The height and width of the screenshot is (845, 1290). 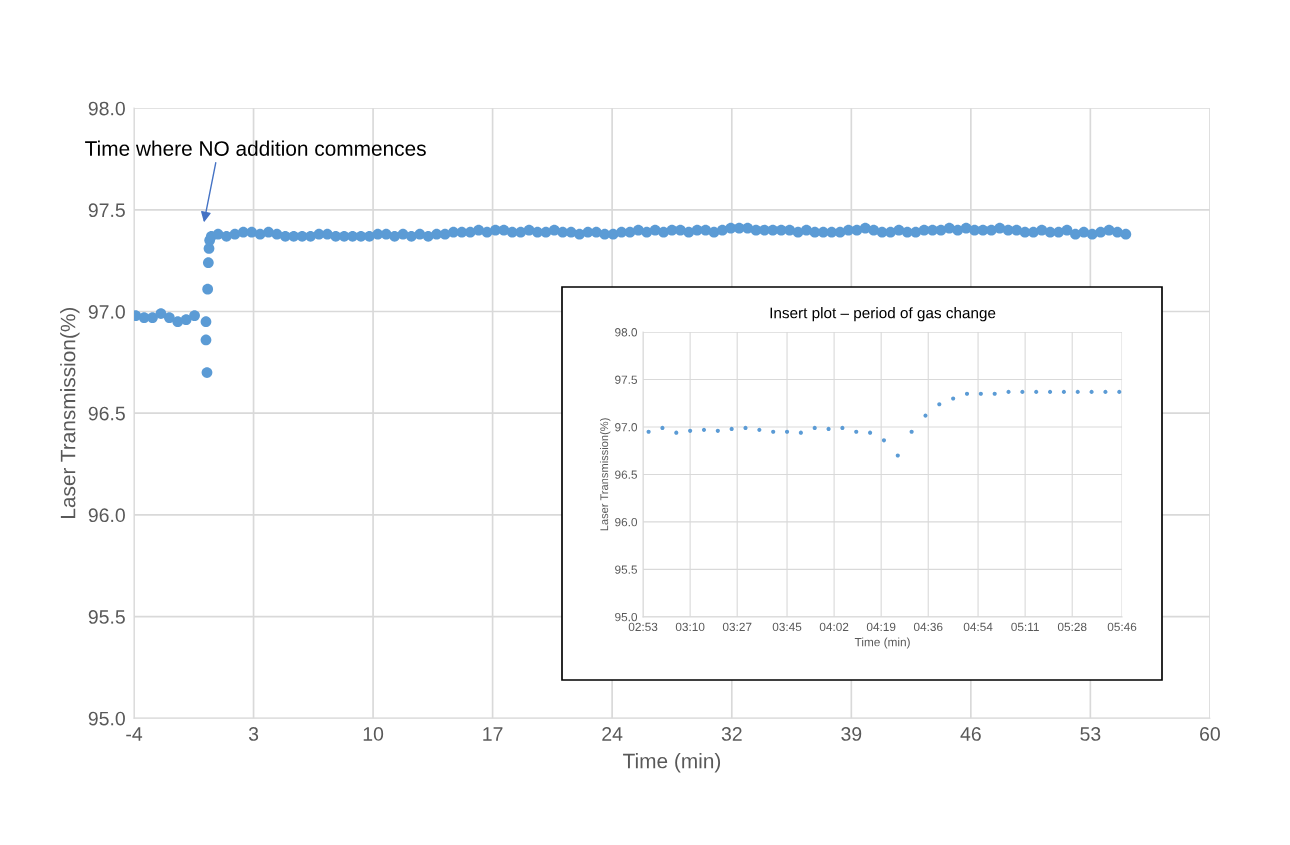 What do you see at coordinates (1210, 734) in the screenshot?
I see `x-tick-label: 60` at bounding box center [1210, 734].